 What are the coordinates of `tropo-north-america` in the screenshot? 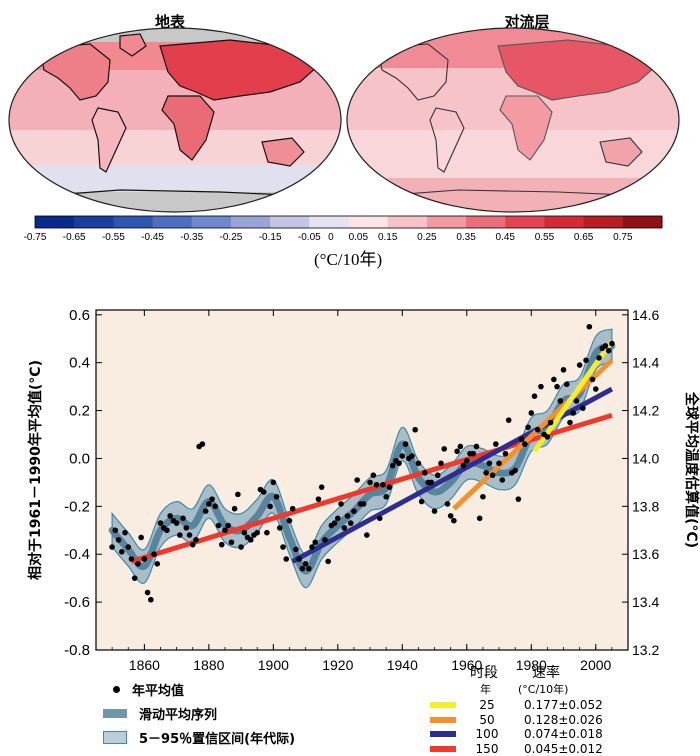 It's located at (413, 72).